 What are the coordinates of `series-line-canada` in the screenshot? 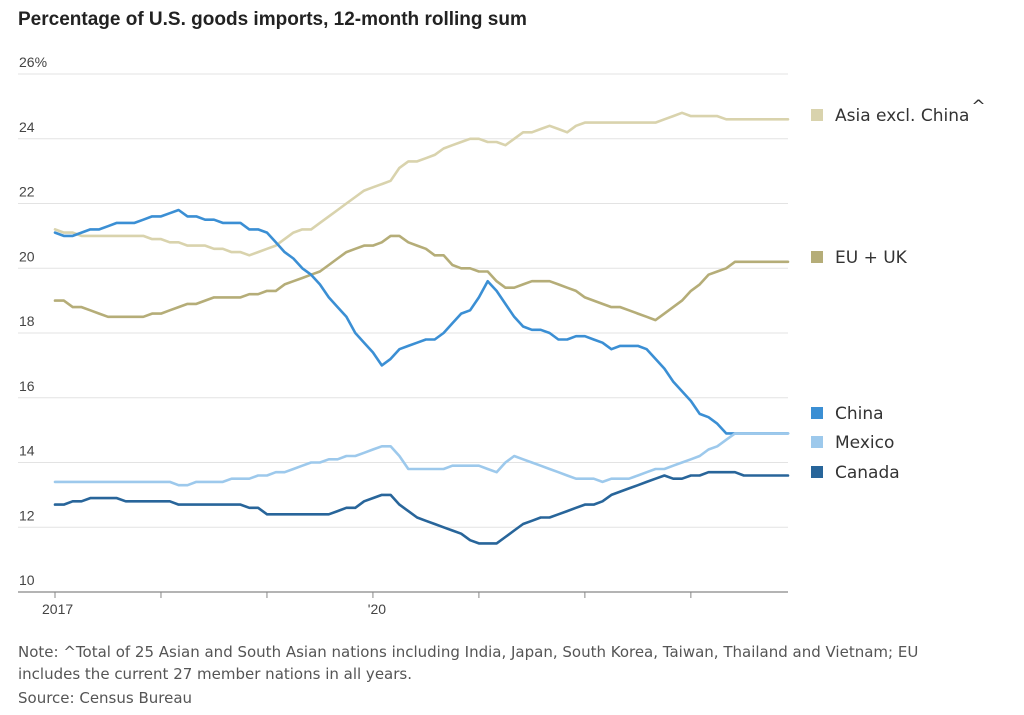 It's located at (421, 507).